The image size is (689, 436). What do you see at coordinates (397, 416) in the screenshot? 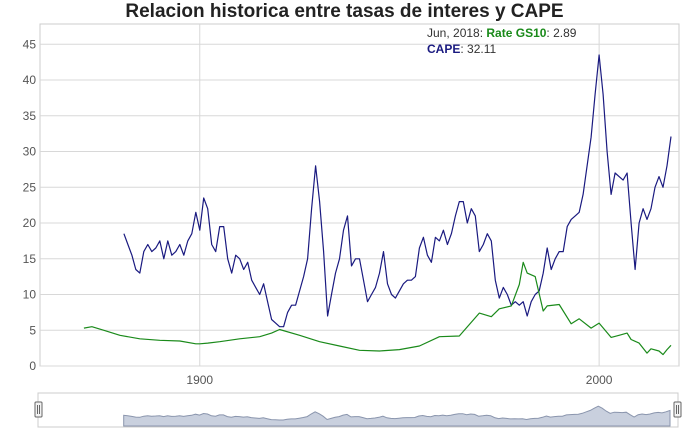
I see `navigator-area` at bounding box center [397, 416].